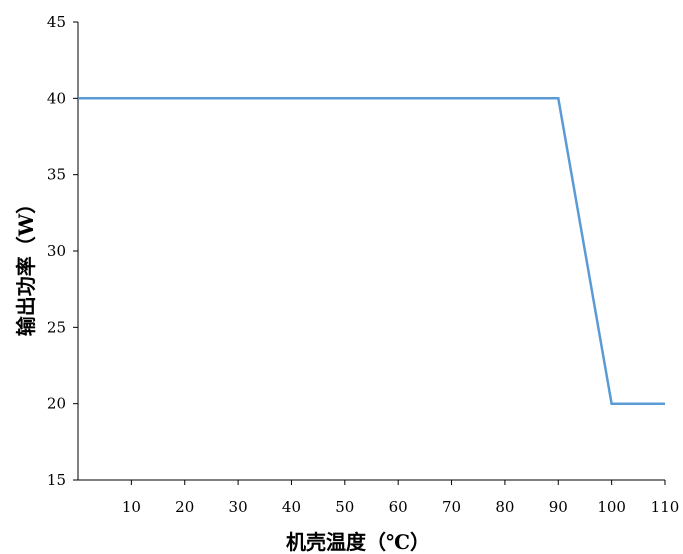  What do you see at coordinates (56, 22) in the screenshot?
I see `y-tick-label: 45` at bounding box center [56, 22].